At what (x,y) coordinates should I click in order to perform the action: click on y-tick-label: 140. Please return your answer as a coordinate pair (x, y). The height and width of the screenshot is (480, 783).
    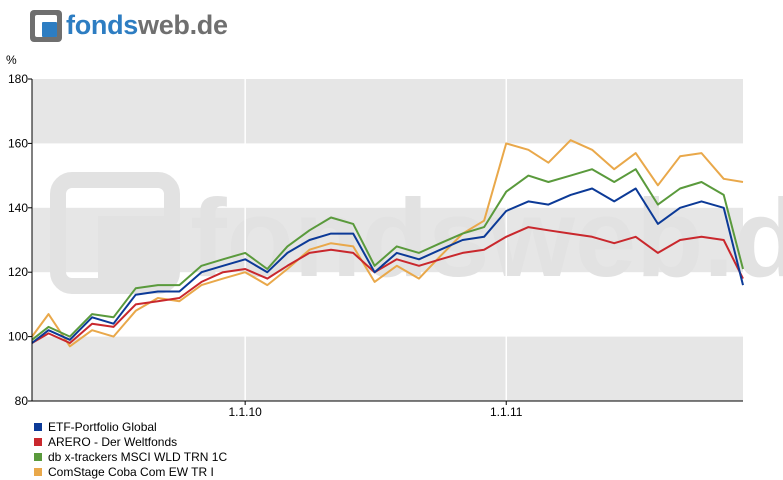
    Looking at the image, I should click on (18, 208).